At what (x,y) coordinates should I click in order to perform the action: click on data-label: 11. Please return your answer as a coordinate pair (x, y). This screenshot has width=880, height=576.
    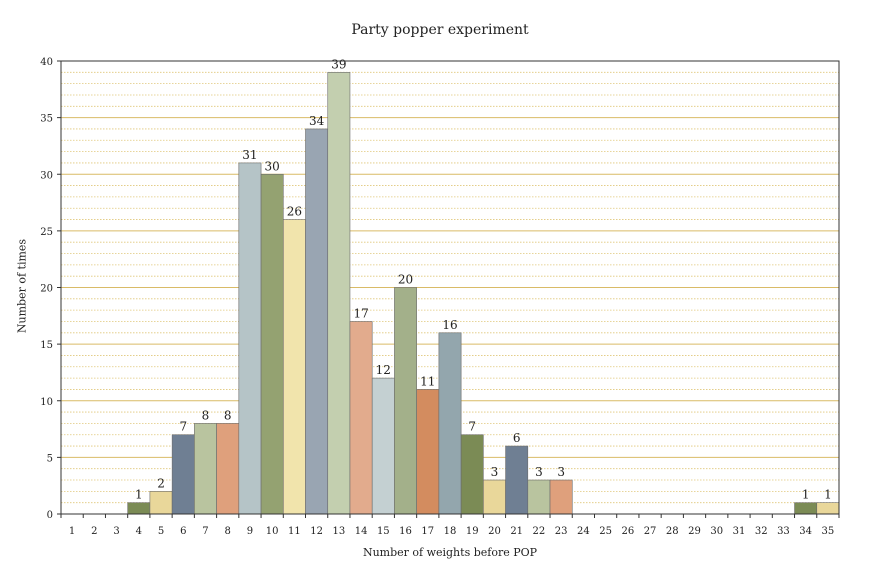
    Looking at the image, I should click on (427, 381).